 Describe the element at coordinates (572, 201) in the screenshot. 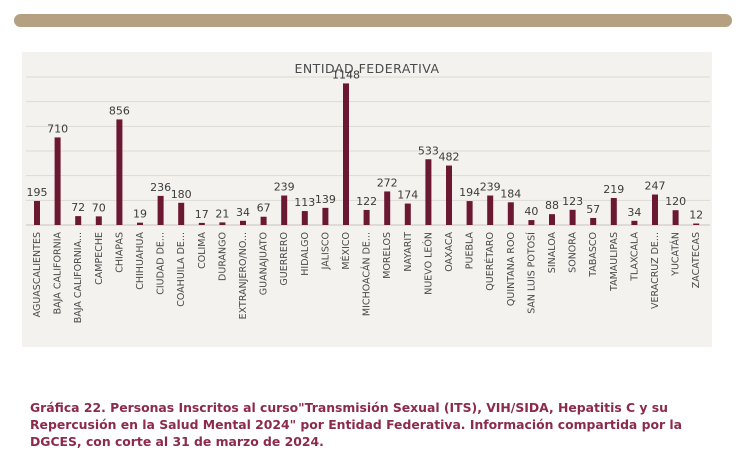

I see `data-label: 123` at that location.